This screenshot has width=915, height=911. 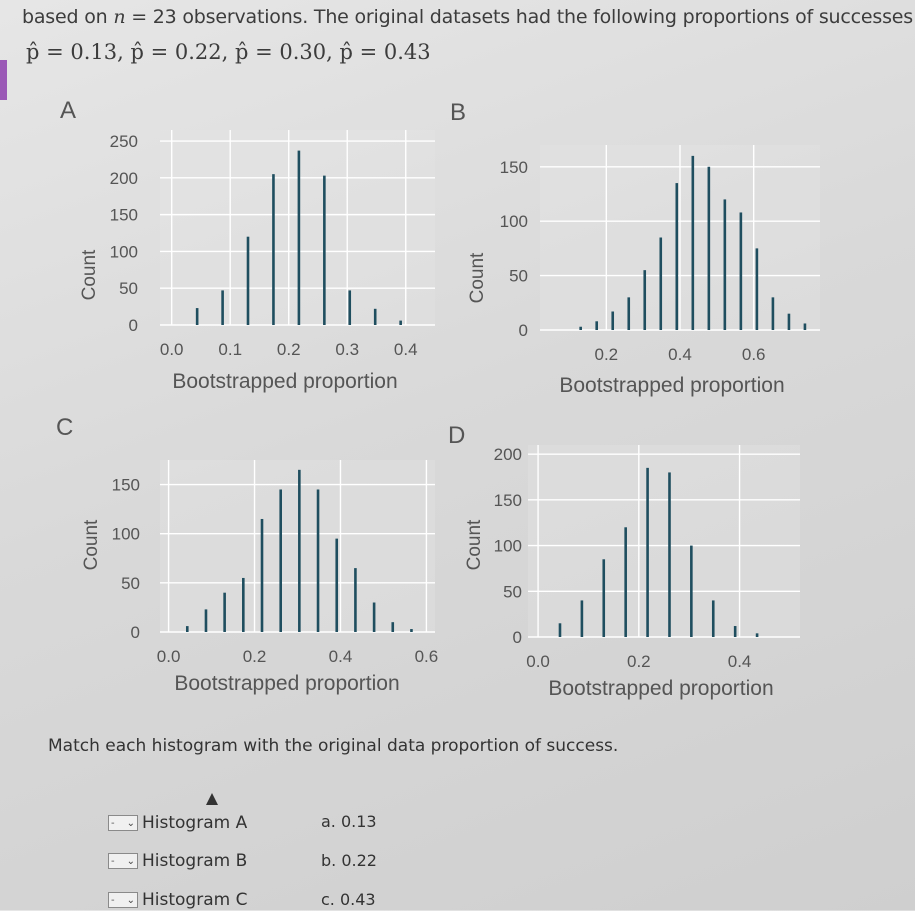 What do you see at coordinates (195, 861) in the screenshot?
I see `histogram-b-label: Histogram B` at bounding box center [195, 861].